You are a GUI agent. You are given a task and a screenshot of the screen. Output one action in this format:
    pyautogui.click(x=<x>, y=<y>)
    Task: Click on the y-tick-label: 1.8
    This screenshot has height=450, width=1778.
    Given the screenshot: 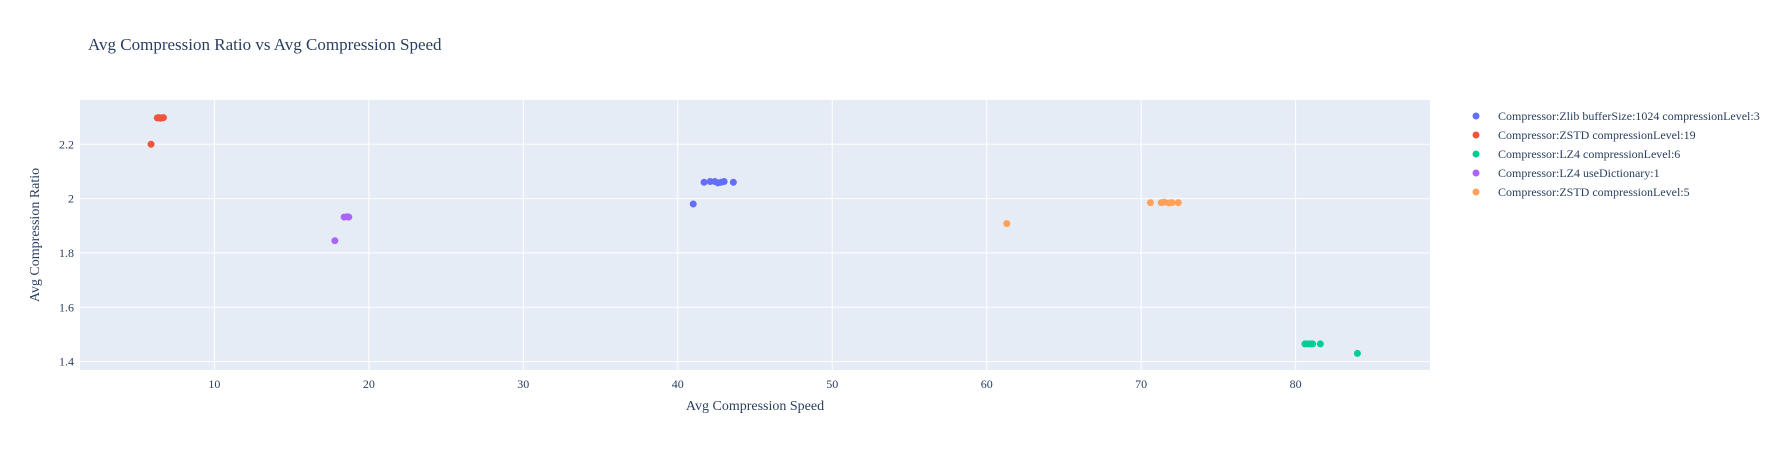 What is the action you would take?
    pyautogui.click(x=66, y=253)
    